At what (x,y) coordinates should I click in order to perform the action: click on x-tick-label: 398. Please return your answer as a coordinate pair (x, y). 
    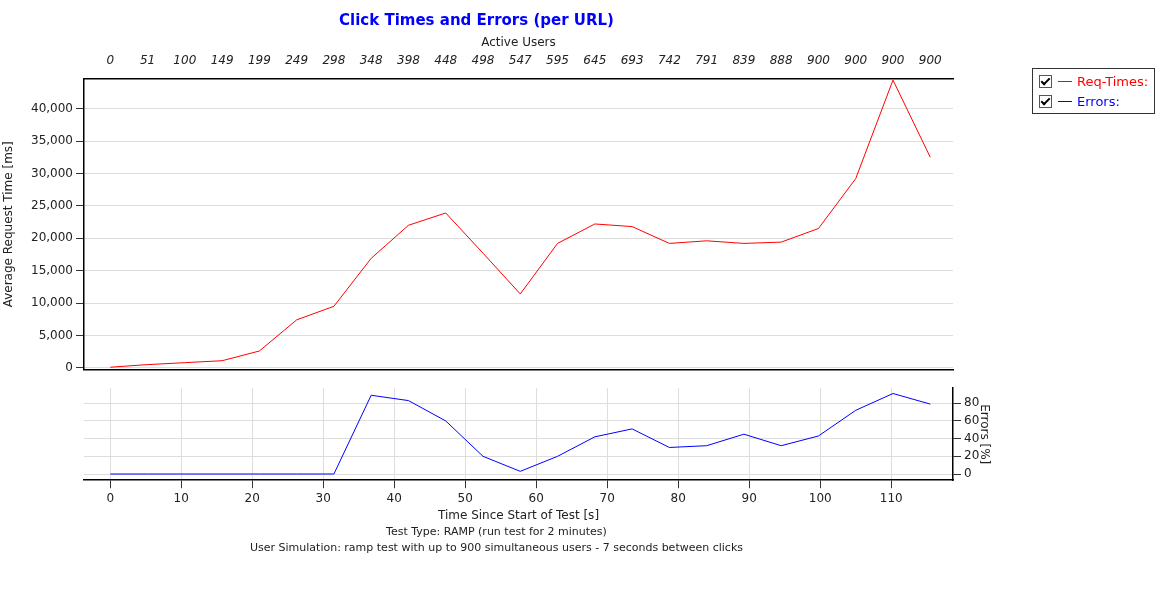
    Looking at the image, I should click on (409, 59).